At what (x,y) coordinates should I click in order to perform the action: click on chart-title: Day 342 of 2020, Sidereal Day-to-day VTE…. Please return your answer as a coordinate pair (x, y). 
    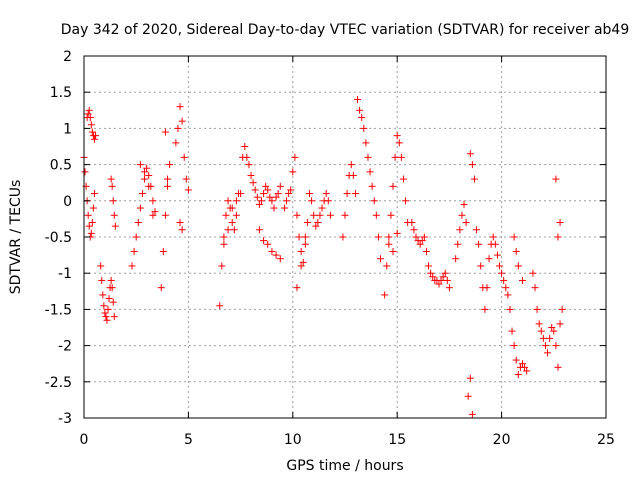
    Looking at the image, I should click on (345, 30).